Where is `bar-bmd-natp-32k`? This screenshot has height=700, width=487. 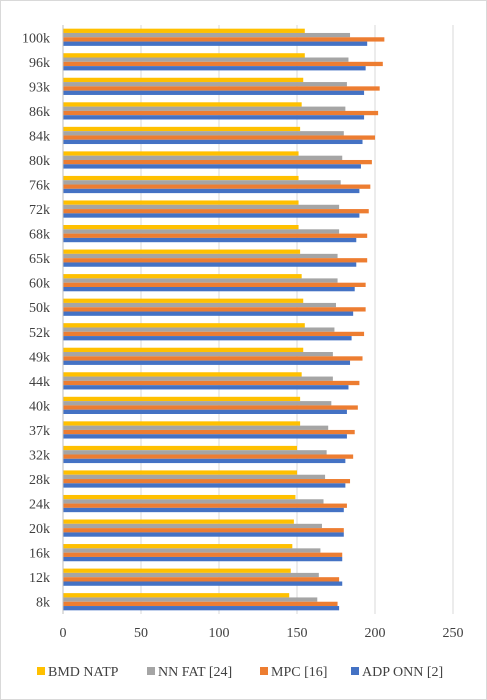 bar-bmd-natp-32k is located at coordinates (180, 448).